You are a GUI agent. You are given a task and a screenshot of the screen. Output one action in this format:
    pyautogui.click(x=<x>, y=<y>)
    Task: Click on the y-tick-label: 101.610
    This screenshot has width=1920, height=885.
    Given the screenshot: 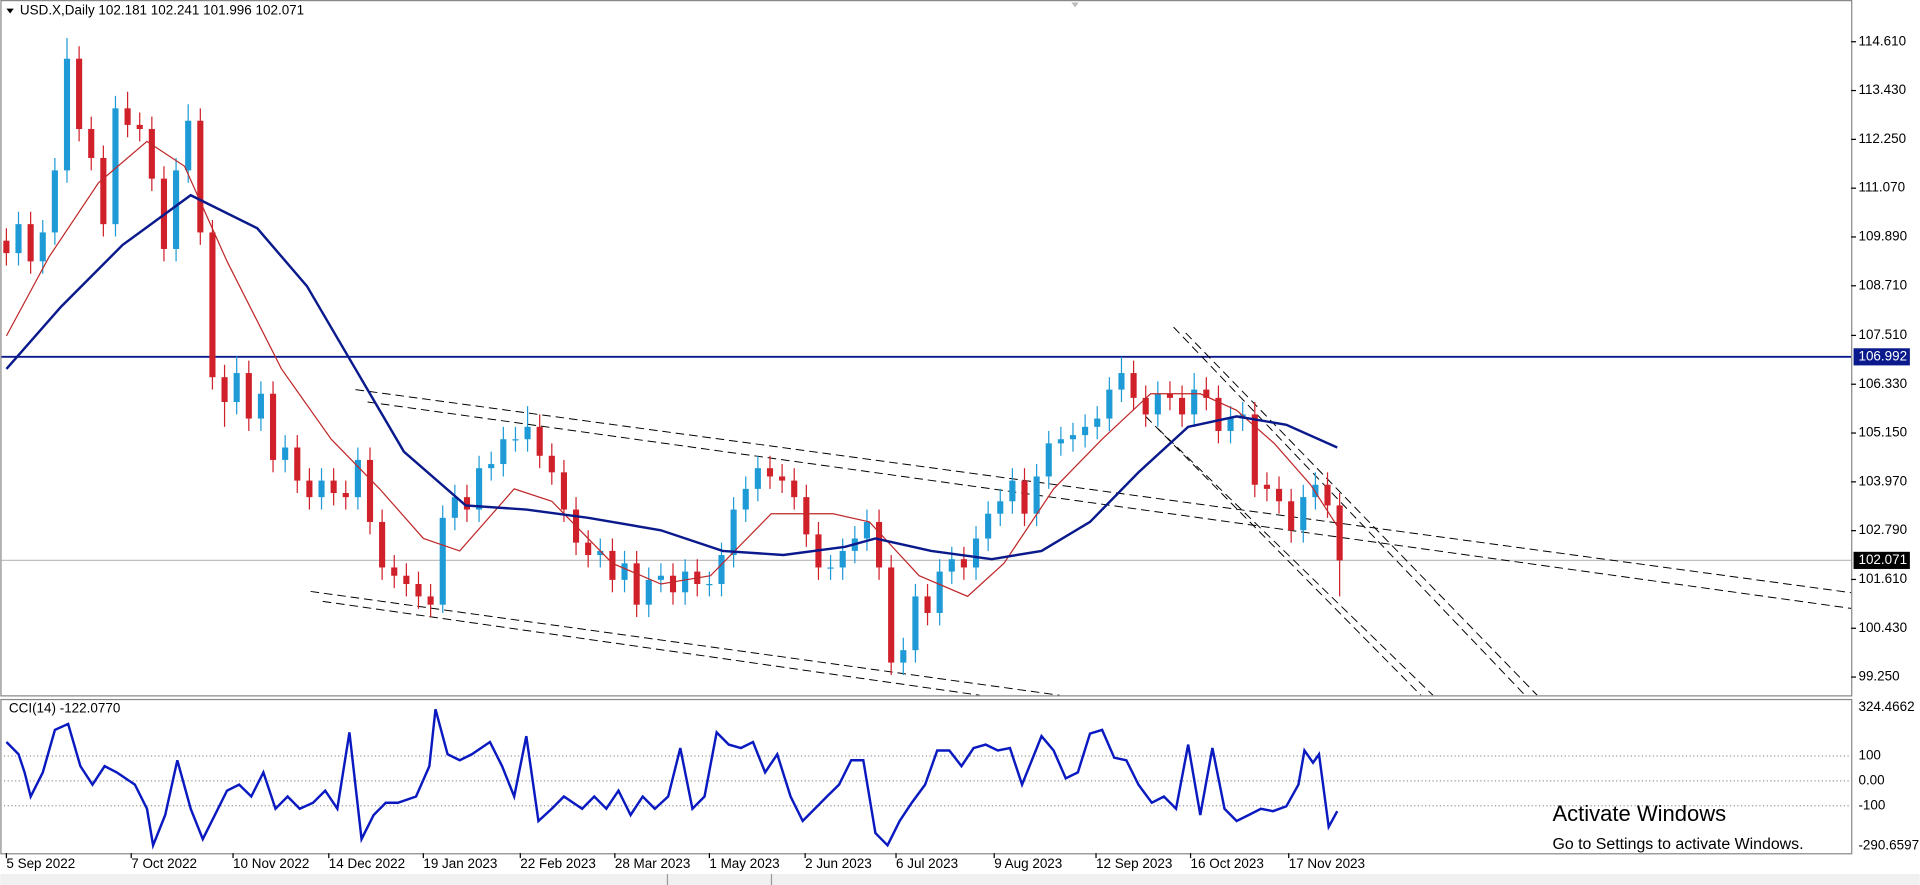 What is the action you would take?
    pyautogui.click(x=1882, y=578)
    